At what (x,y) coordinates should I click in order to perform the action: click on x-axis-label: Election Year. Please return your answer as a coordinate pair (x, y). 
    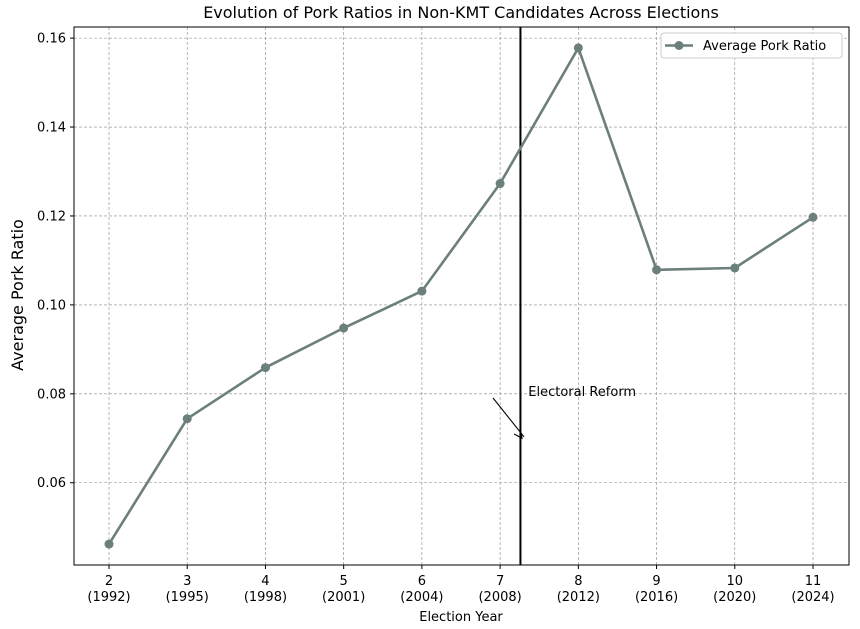
    Looking at the image, I should click on (461, 617).